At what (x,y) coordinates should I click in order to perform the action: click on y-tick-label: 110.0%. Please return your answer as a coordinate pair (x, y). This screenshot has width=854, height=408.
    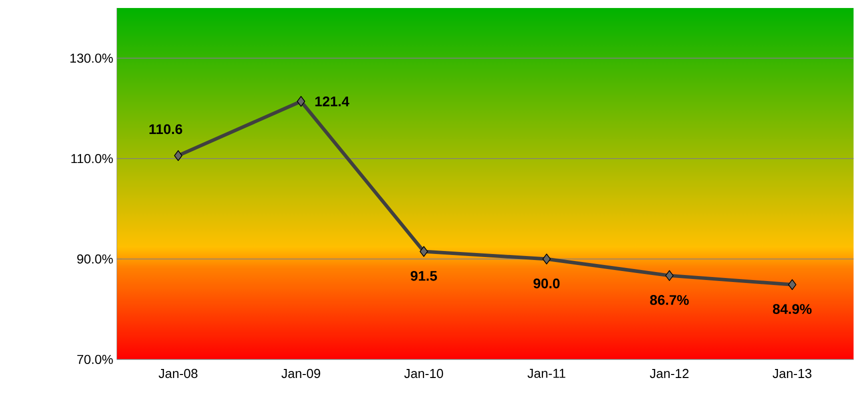
    Looking at the image, I should click on (92, 159).